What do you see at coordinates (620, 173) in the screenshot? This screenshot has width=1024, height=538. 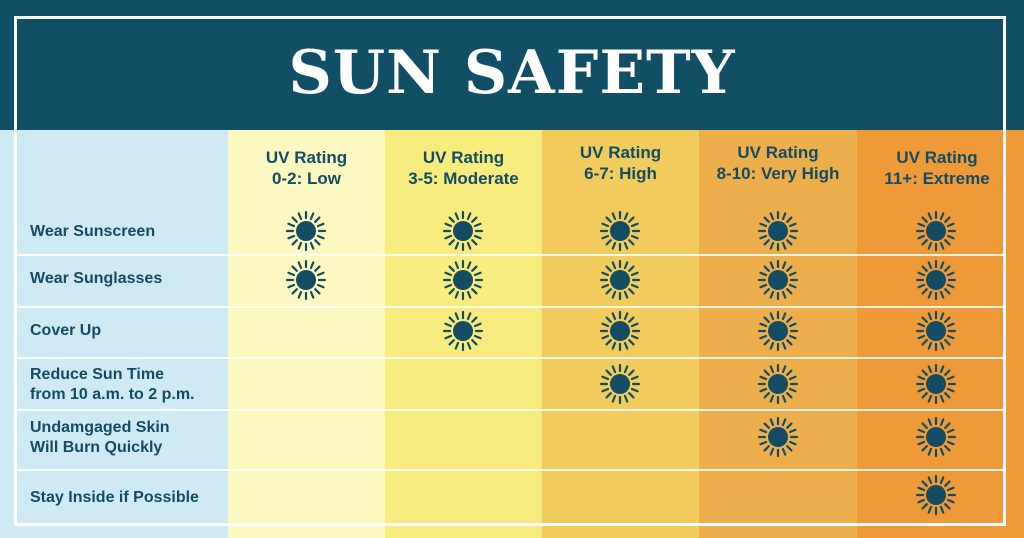 I see `column-header-line2: 6-7: High` at bounding box center [620, 173].